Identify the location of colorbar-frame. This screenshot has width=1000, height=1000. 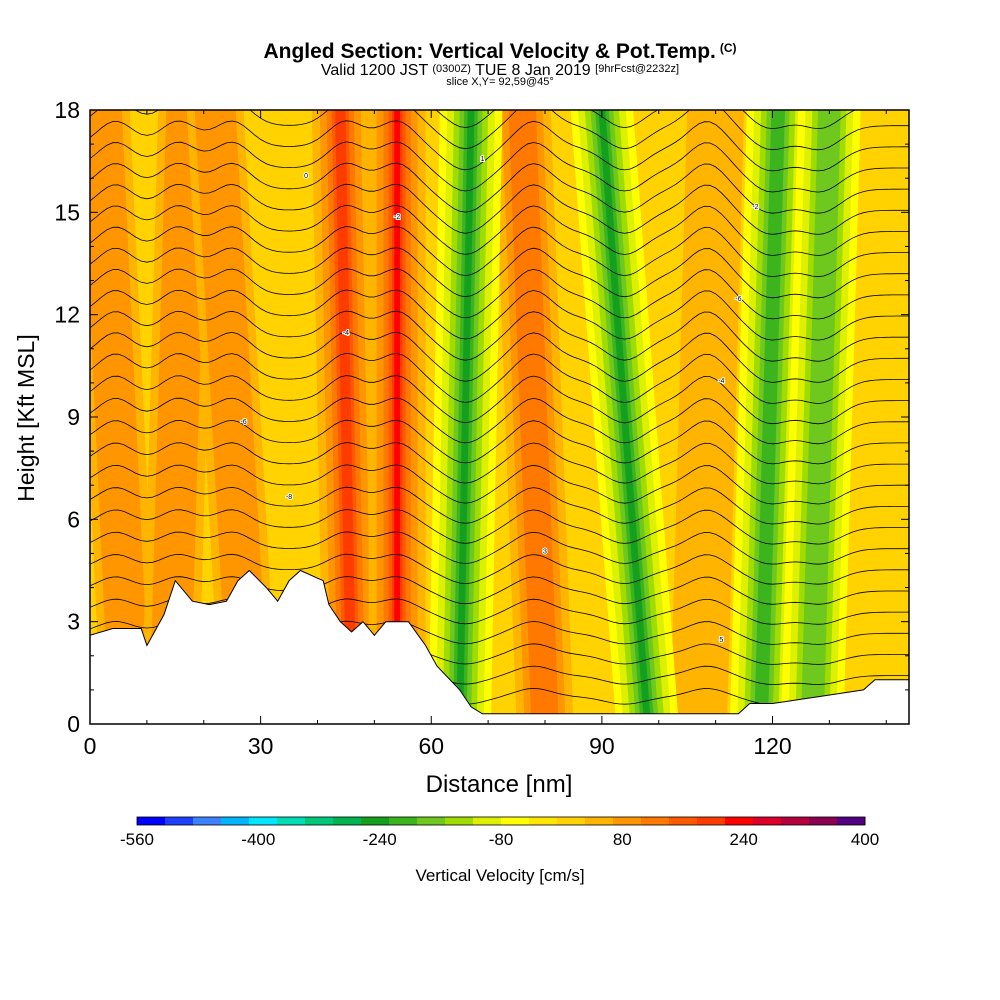
(501, 821).